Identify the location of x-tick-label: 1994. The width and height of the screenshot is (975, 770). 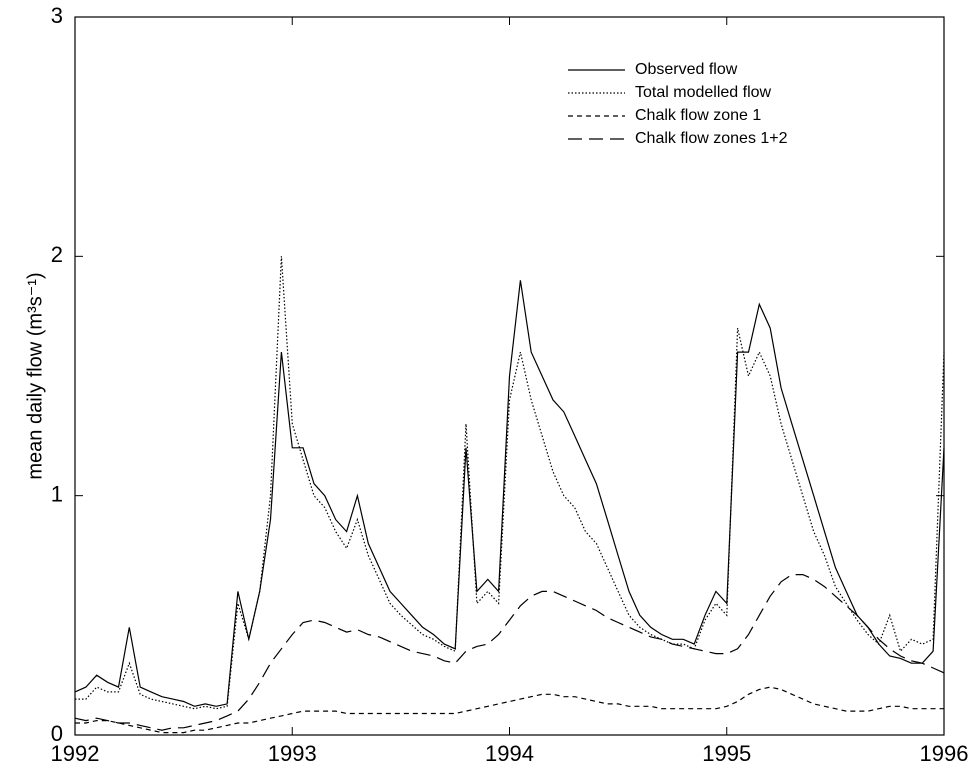
(509, 753).